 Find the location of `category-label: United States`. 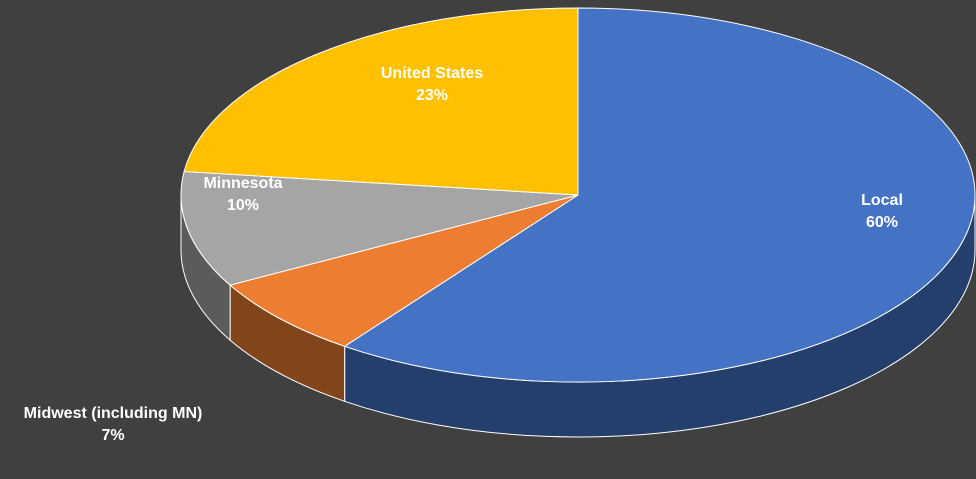

category-label: United States is located at coordinates (432, 73).